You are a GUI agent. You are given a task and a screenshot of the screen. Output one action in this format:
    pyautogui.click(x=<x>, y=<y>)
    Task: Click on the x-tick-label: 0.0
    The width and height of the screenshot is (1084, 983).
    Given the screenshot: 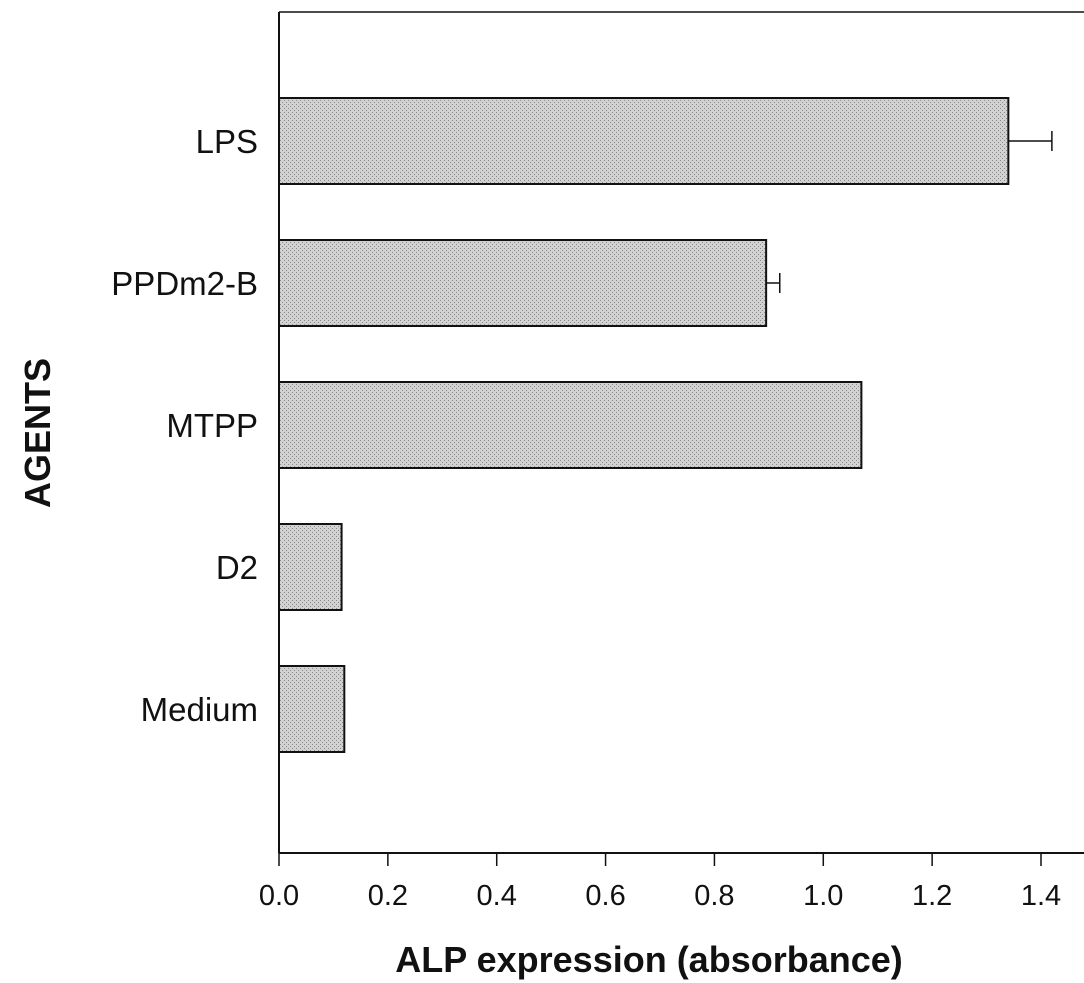 What is the action you would take?
    pyautogui.click(x=279, y=896)
    